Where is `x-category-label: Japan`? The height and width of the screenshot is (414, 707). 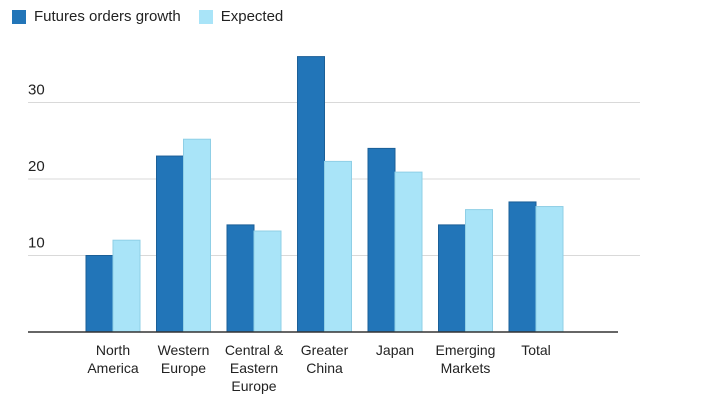 x-category-label: Japan is located at coordinates (395, 350).